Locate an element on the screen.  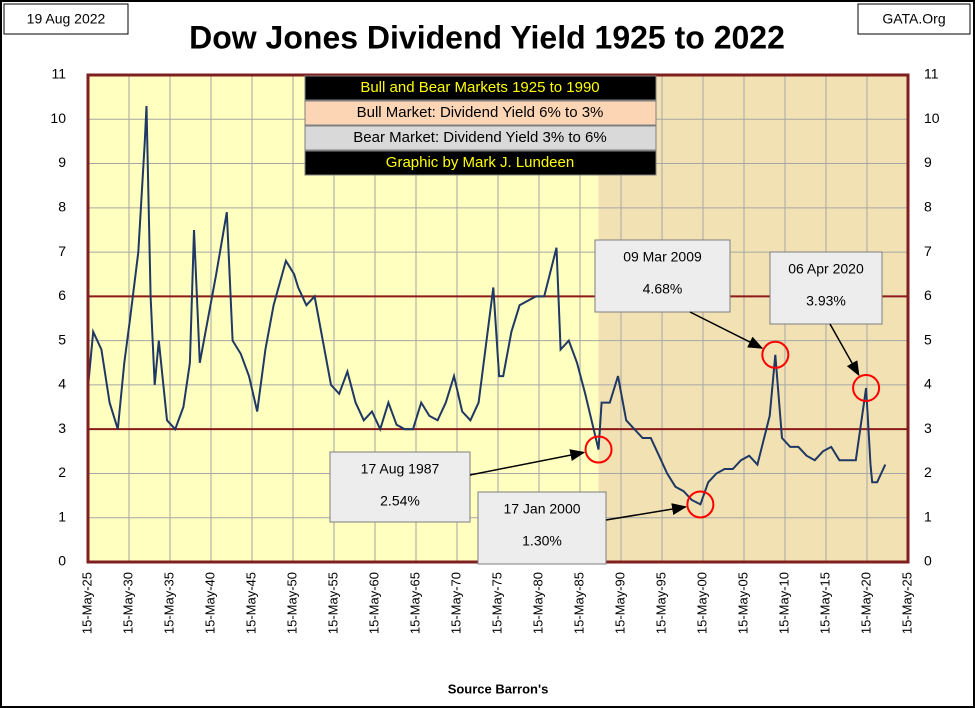
y-tick-label: 1 is located at coordinates (62, 516).